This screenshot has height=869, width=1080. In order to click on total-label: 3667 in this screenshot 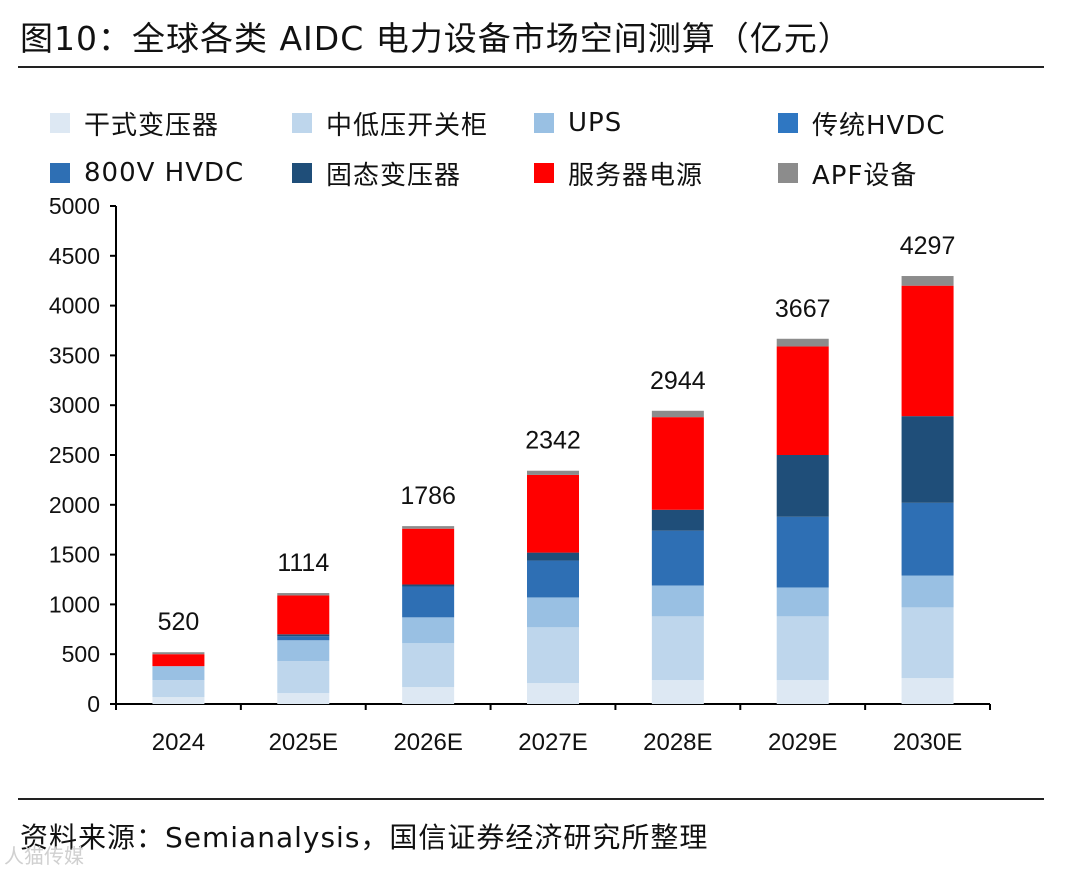, I will do `click(803, 309)`.